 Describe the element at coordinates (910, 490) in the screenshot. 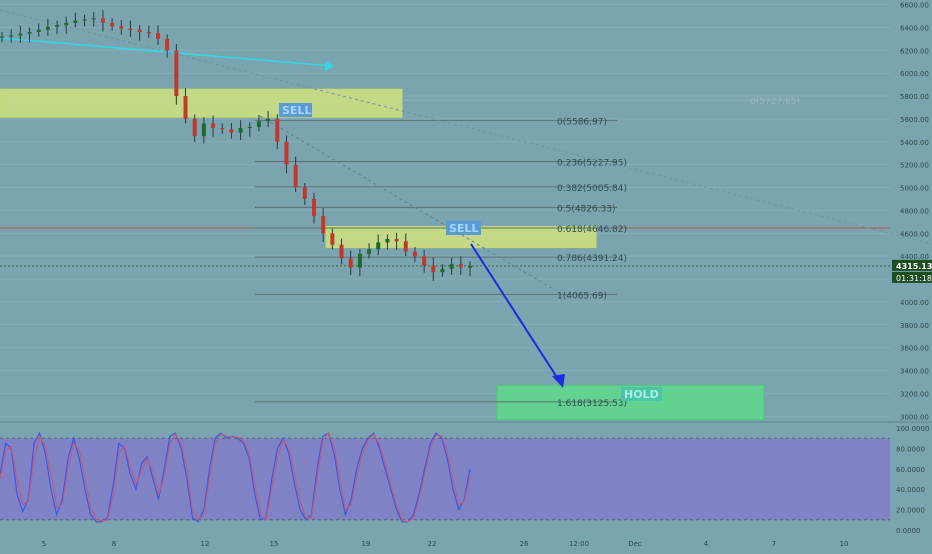

I see `oscillator-tick-label: 40.0000` at that location.